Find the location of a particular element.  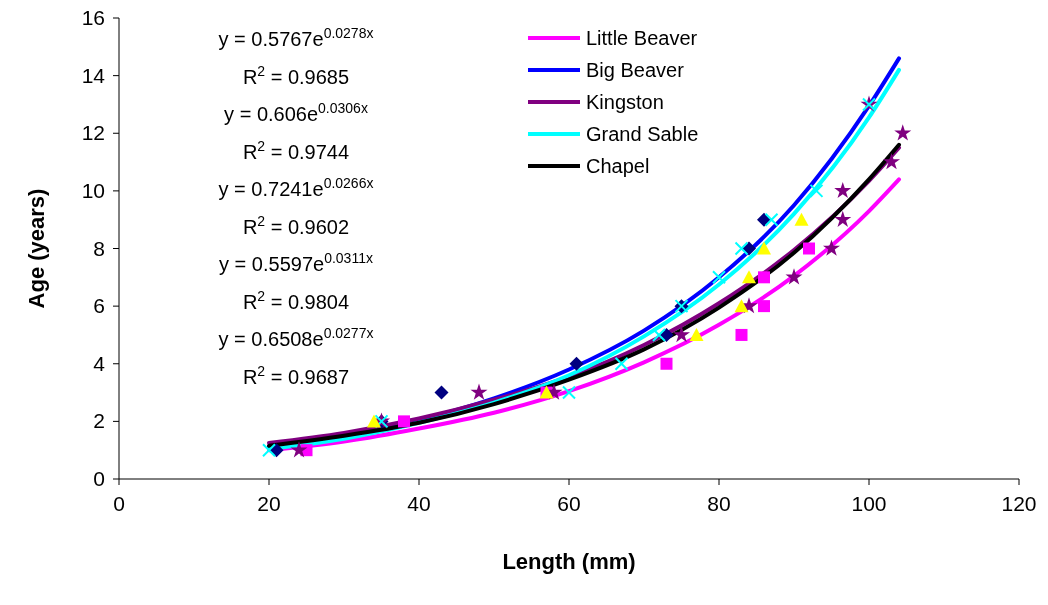

x-tick-label: 80 is located at coordinates (719, 503).